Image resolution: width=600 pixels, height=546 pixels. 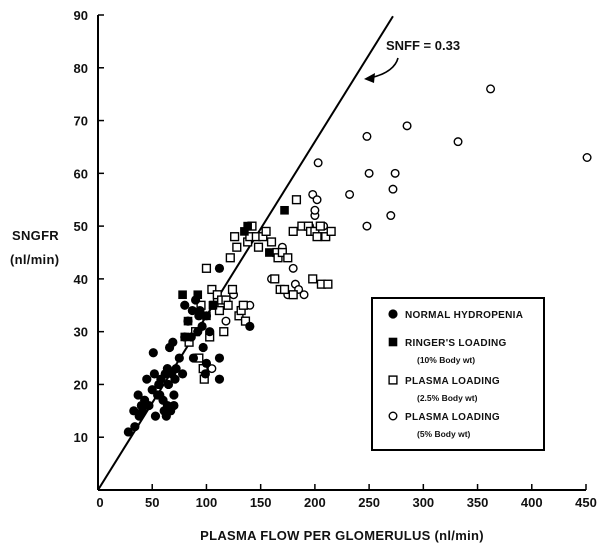 I want to click on snff-label: SNFF = 0.33, so click(x=423, y=45).